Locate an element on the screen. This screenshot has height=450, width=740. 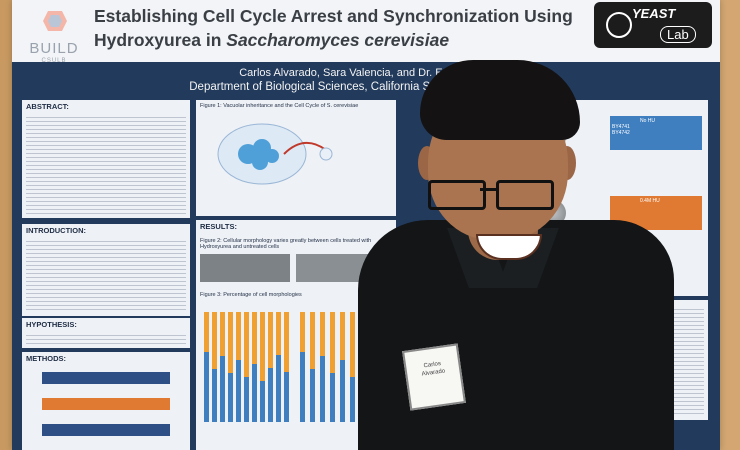
yeast-lab-logo: YEAST Lab is located at coordinates (653, 25).